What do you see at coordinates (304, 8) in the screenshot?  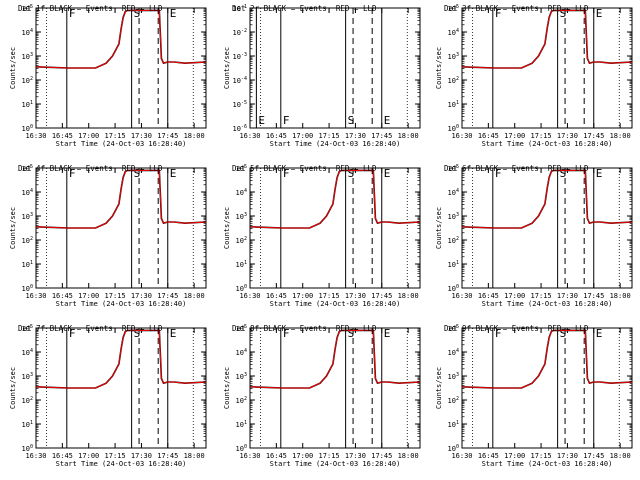 I see `panel-title: Det 2r BLACK = Events, RED = LLD` at bounding box center [304, 8].